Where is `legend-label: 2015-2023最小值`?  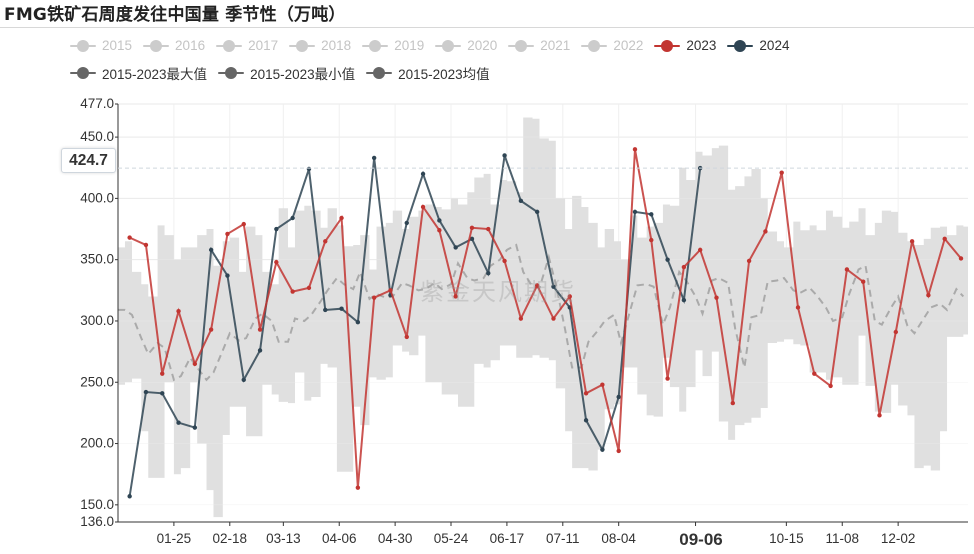 legend-label: 2015-2023最小值 is located at coordinates (303, 74).